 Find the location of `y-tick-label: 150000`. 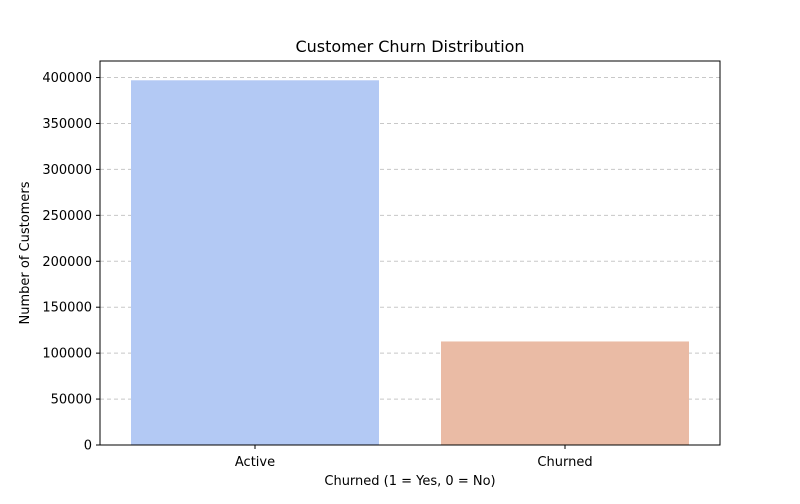

y-tick-label: 150000 is located at coordinates (67, 308).